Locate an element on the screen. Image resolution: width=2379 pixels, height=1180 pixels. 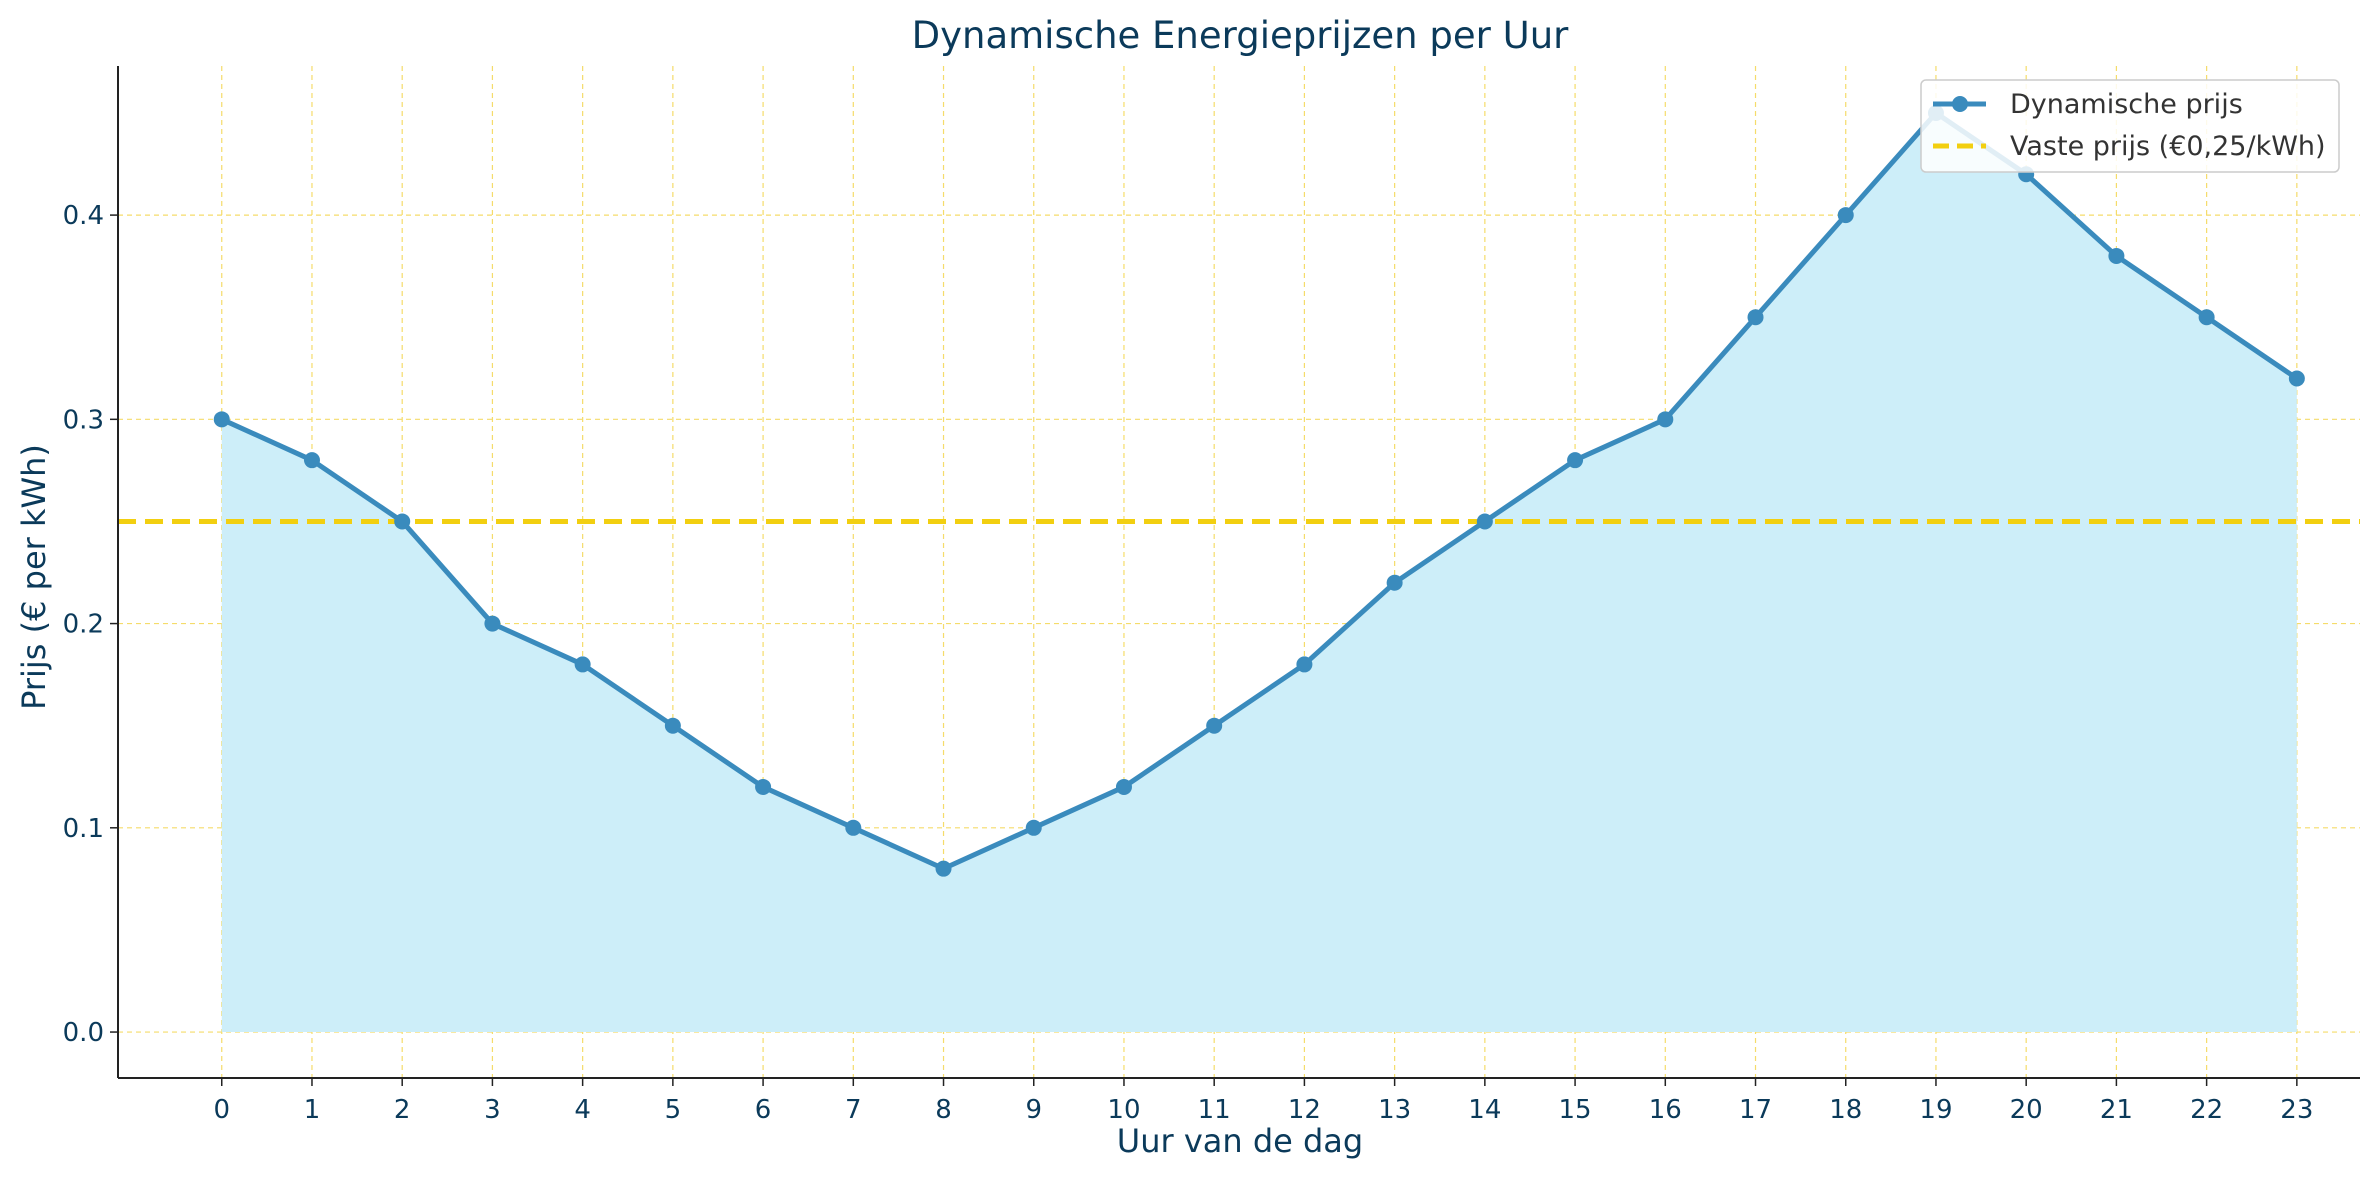
legend-marker-dynamic is located at coordinates (1960, 104).